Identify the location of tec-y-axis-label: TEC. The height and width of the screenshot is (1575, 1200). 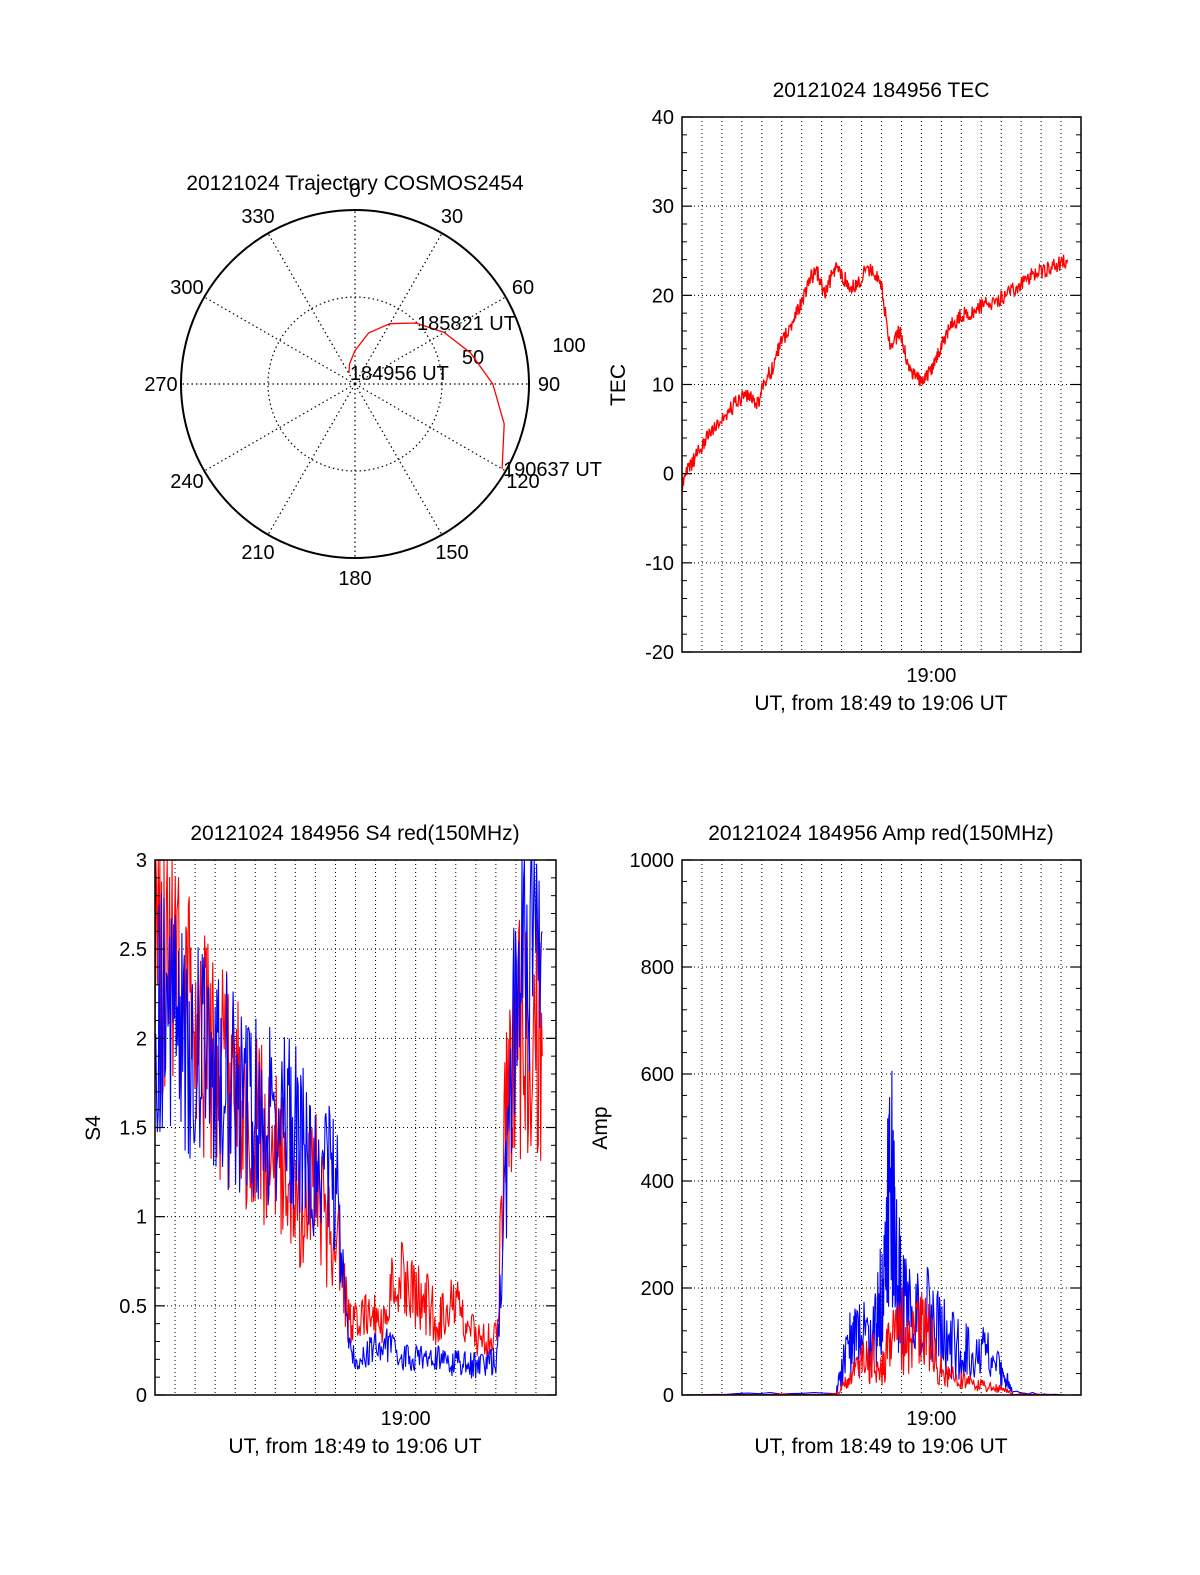
(618, 385).